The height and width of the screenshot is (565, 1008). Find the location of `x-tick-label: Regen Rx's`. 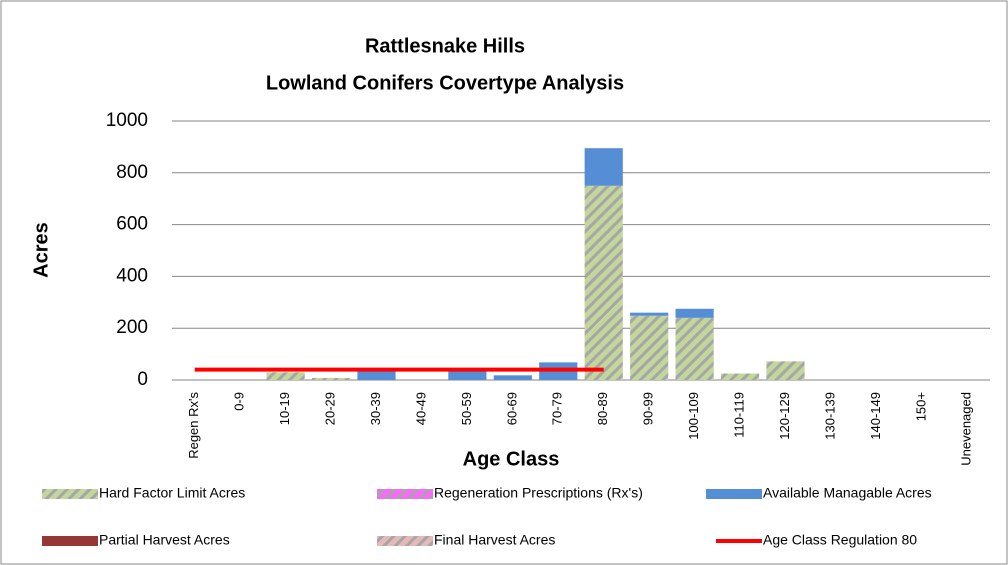

x-tick-label: Regen Rx's is located at coordinates (193, 425).